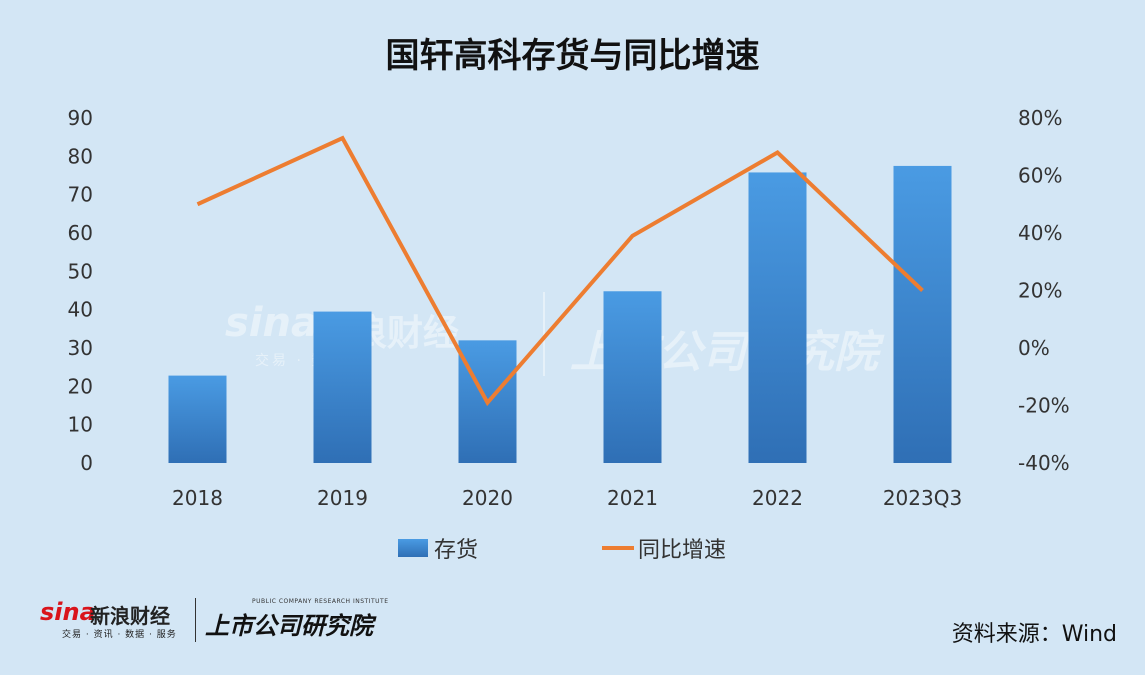 This screenshot has width=1145, height=675. What do you see at coordinates (632, 377) in the screenshot?
I see `bar-2021` at bounding box center [632, 377].